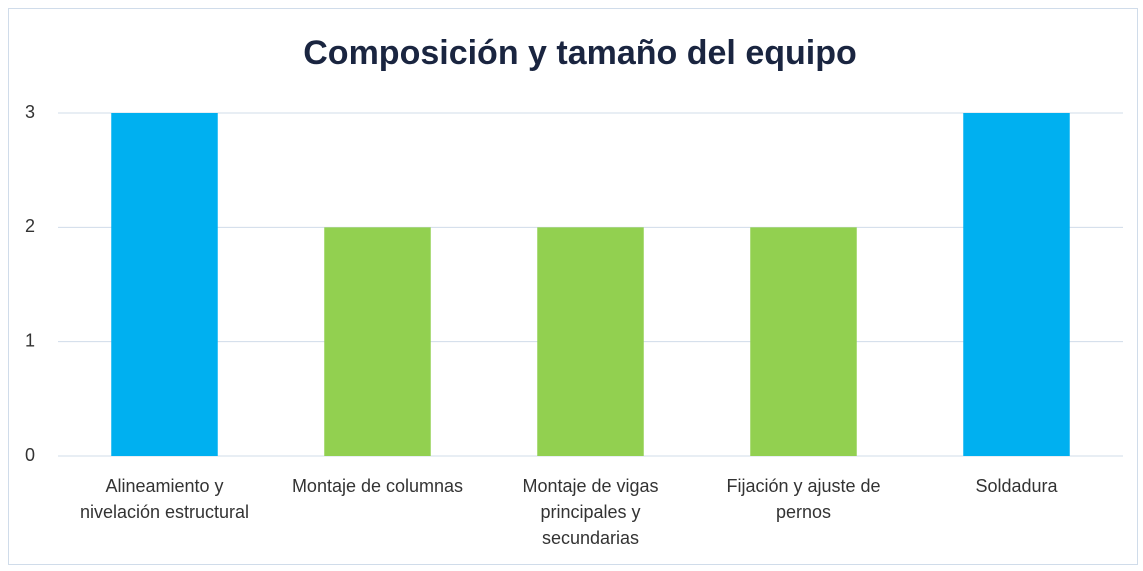  I want to click on x-tick-label: Fijación y ajuste de pernos, so click(803, 499).